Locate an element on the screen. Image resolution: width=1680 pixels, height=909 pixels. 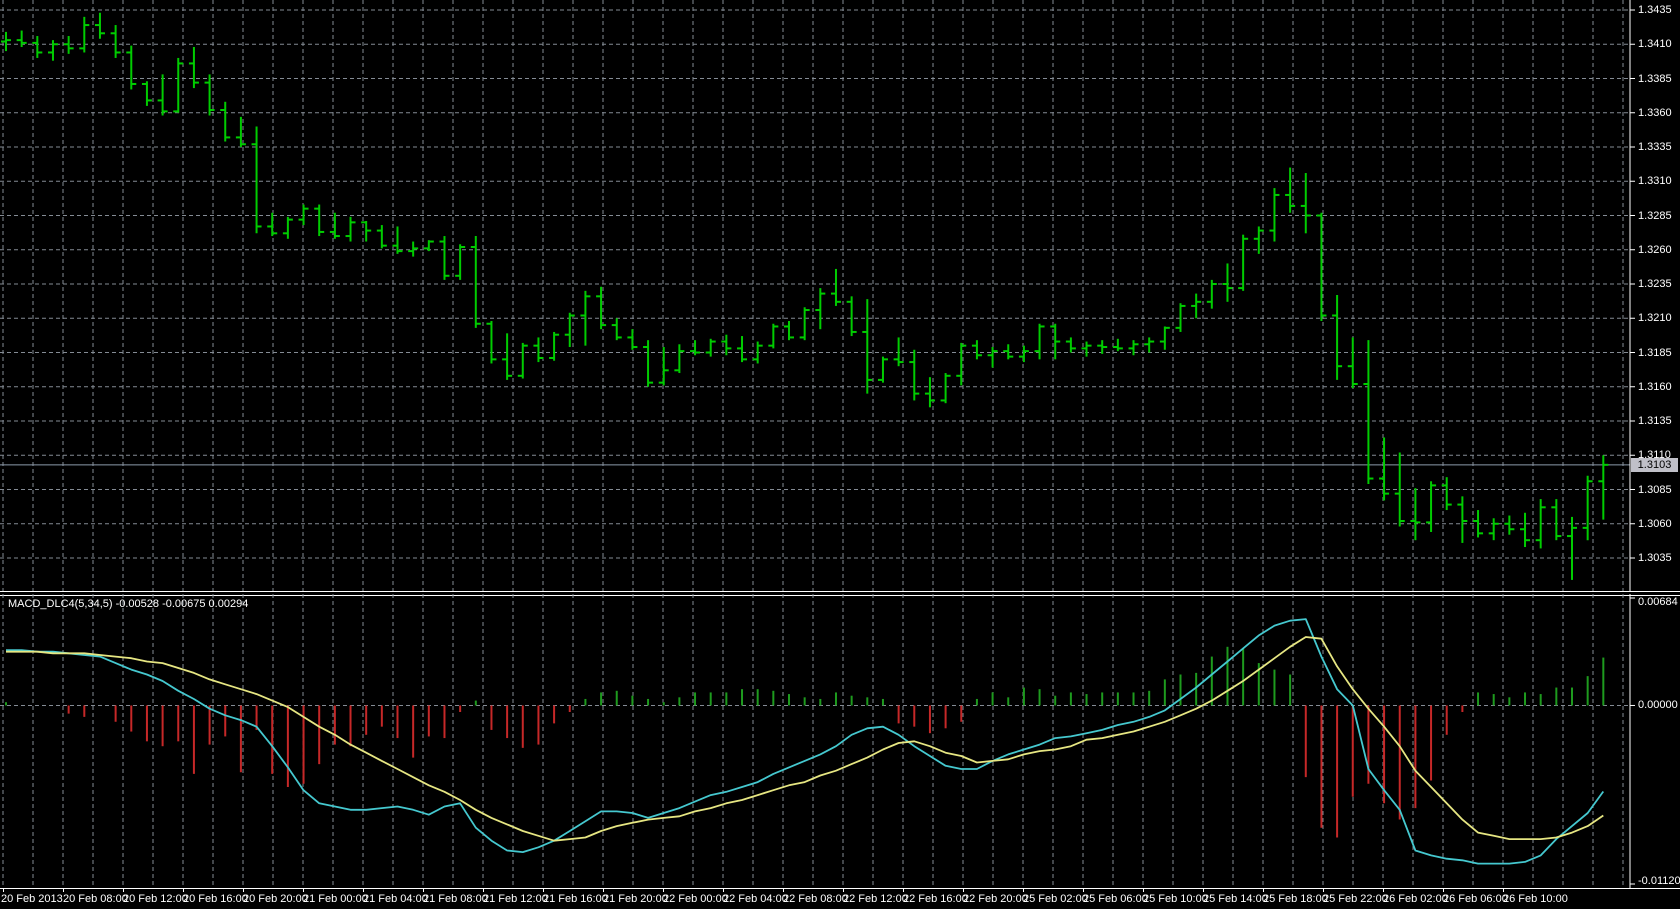
time-axis-label: 20 Feb 12:00 is located at coordinates (155, 899).